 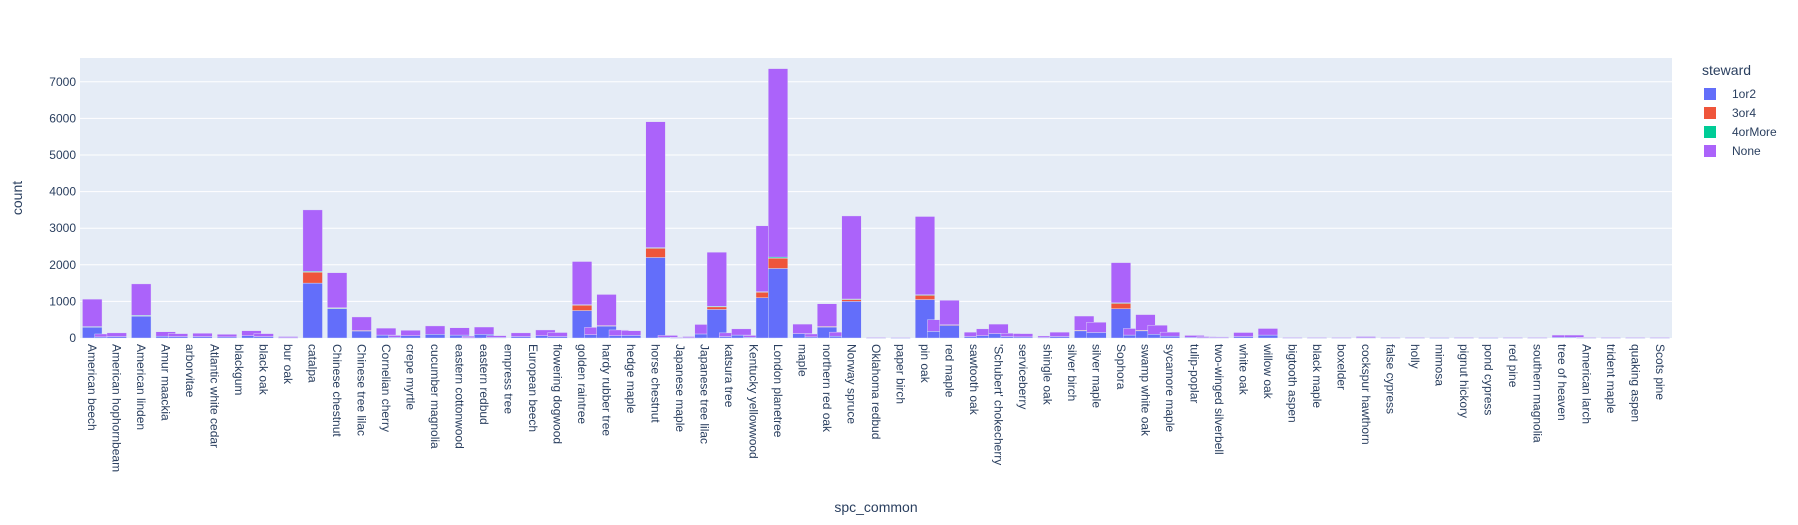 I want to click on x-tick-label: eastern cottonwood, so click(x=460, y=396).